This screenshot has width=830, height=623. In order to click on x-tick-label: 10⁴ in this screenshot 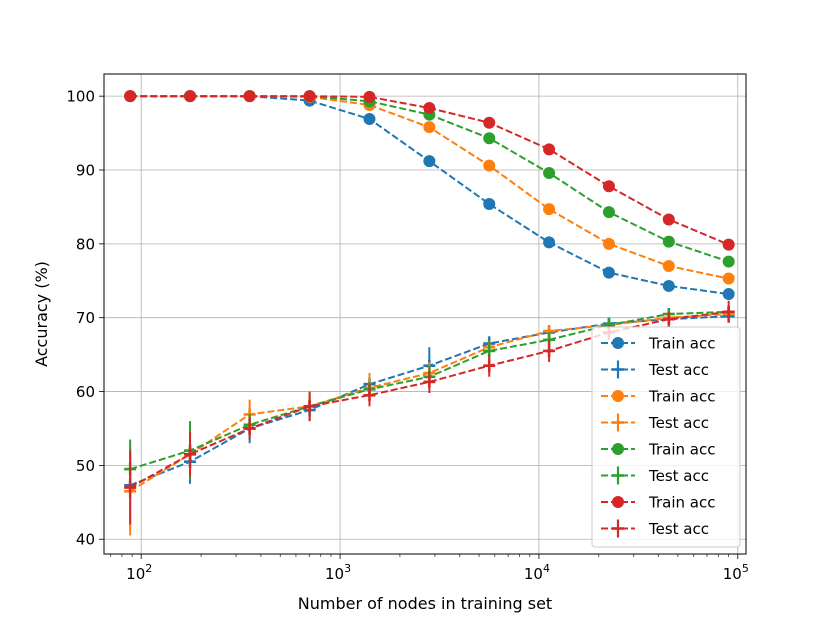, I will do `click(537, 572)`.